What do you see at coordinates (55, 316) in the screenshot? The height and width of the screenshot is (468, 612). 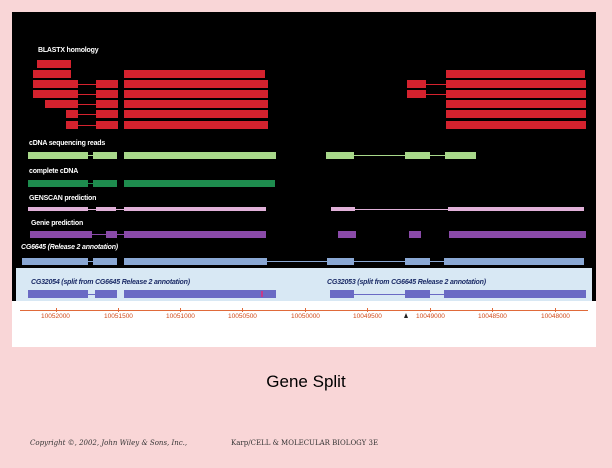 I see `scale-tick-label: 10052000` at bounding box center [55, 316].